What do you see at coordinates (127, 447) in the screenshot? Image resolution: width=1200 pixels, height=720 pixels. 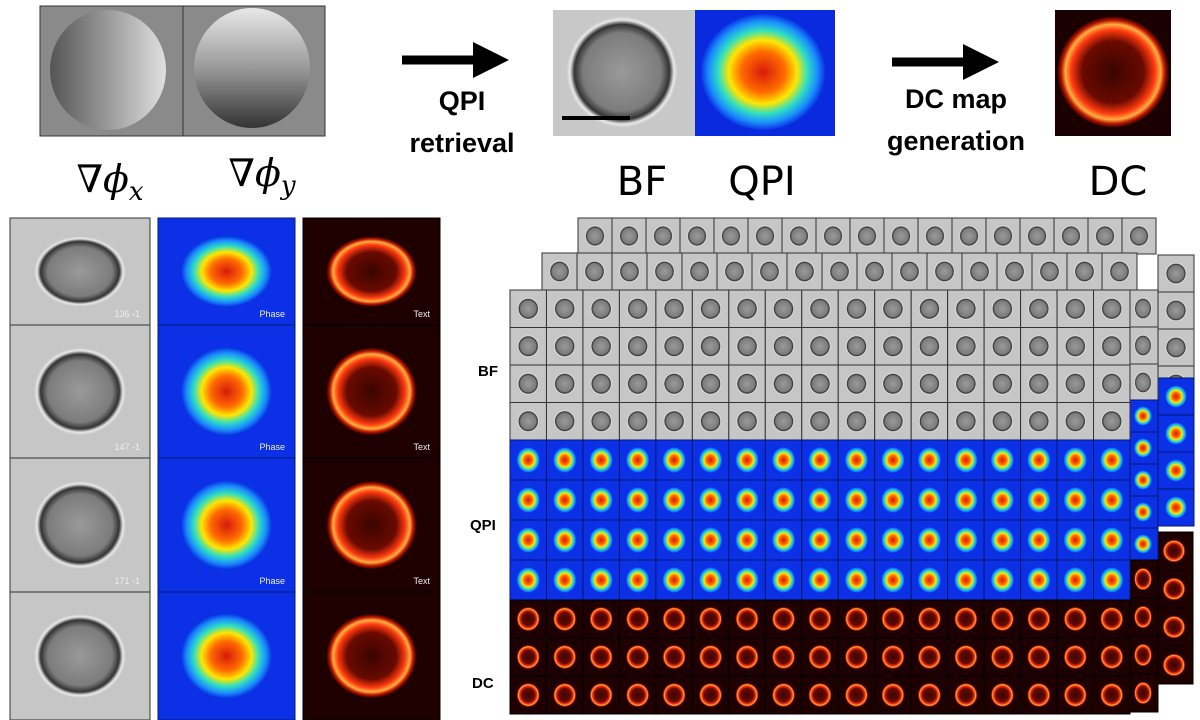 I see `cell-id: 147 -1` at bounding box center [127, 447].